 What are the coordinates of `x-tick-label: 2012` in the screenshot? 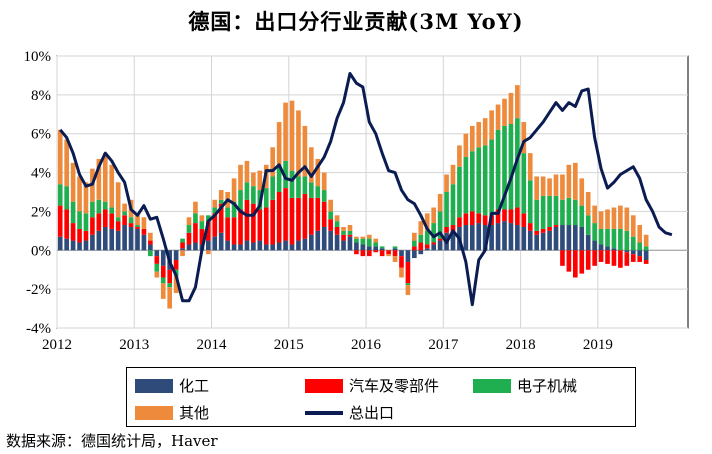 It's located at (57, 345).